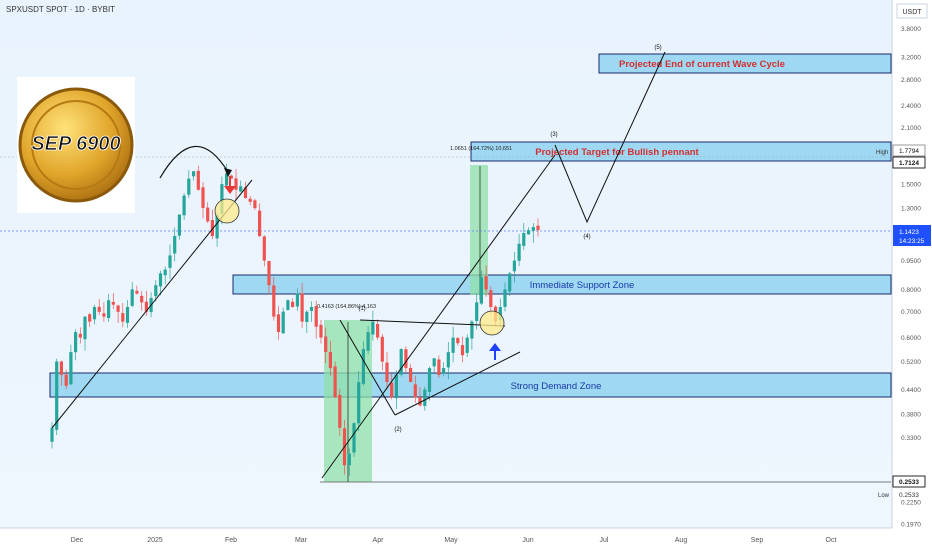 The width and height of the screenshot is (932, 555). I want to click on x-tick-label: Dec, so click(77, 540).